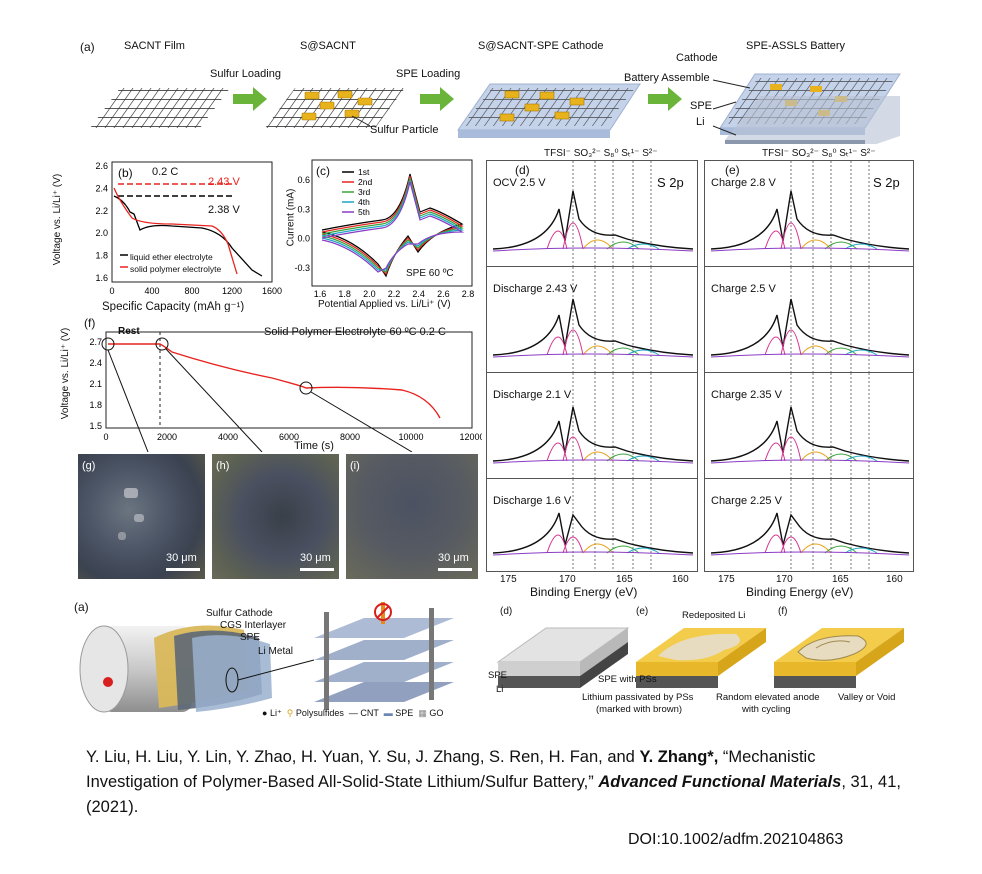  I want to click on sulfur-particles, so click(337, 105).